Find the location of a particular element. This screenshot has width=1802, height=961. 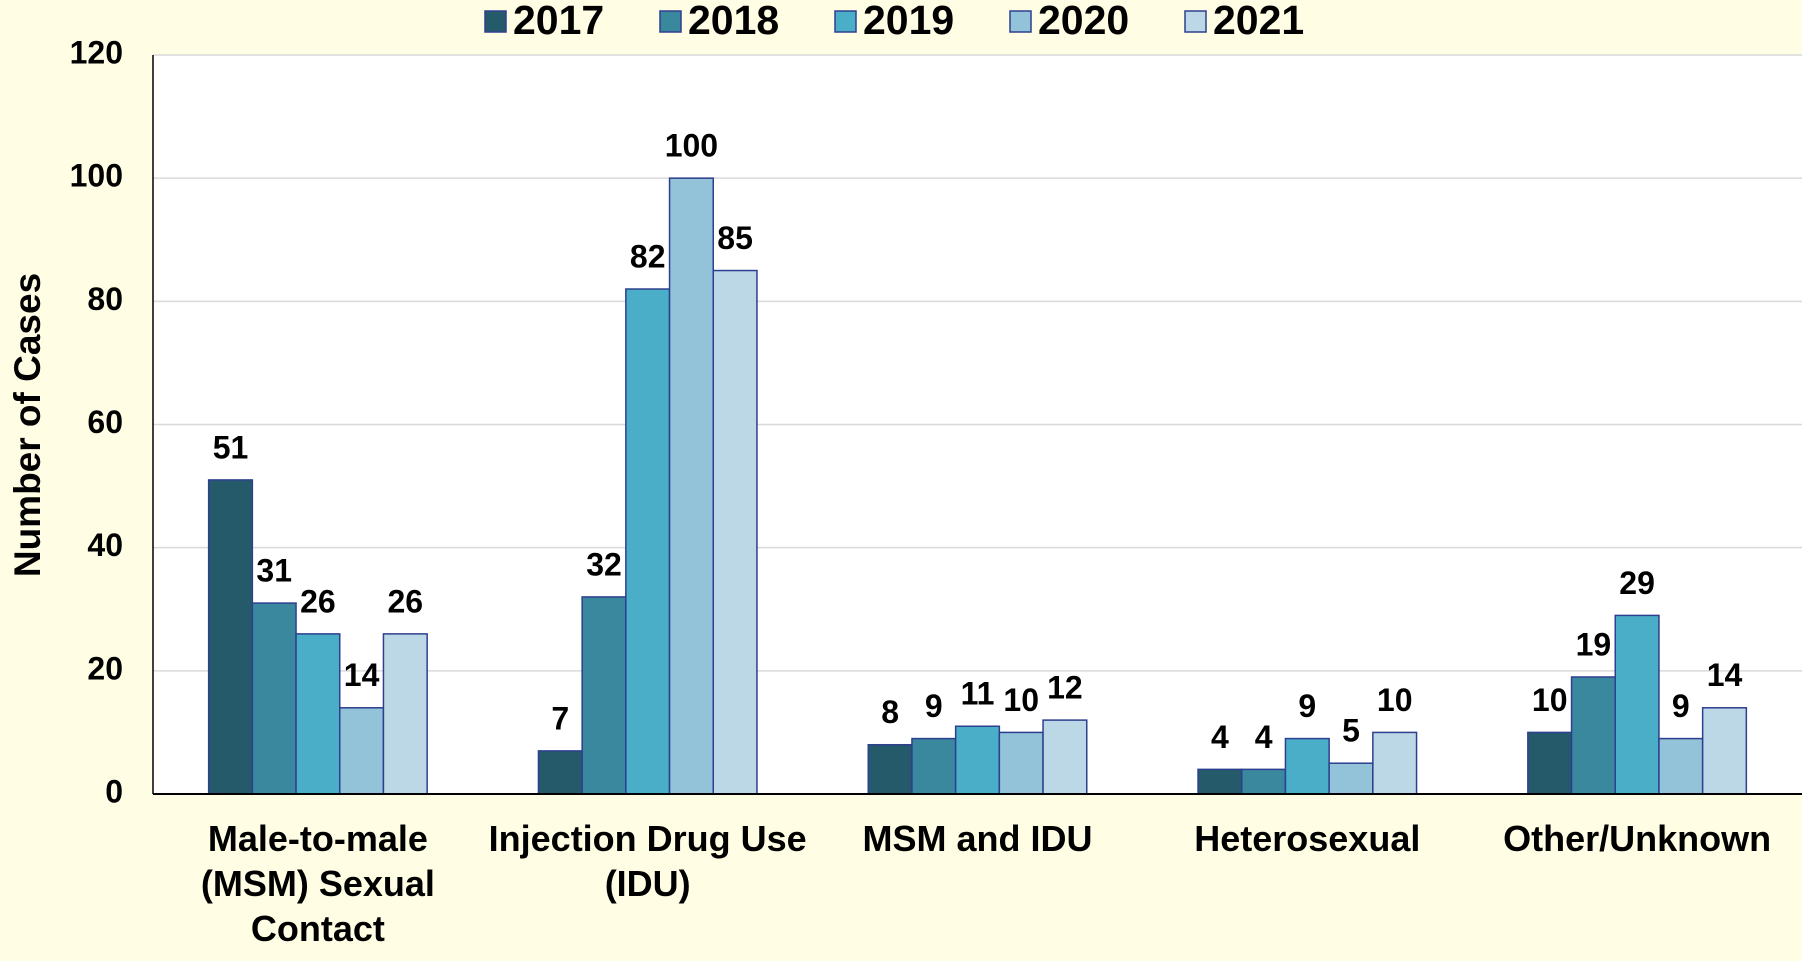

legend-label: 2018 is located at coordinates (733, 21).